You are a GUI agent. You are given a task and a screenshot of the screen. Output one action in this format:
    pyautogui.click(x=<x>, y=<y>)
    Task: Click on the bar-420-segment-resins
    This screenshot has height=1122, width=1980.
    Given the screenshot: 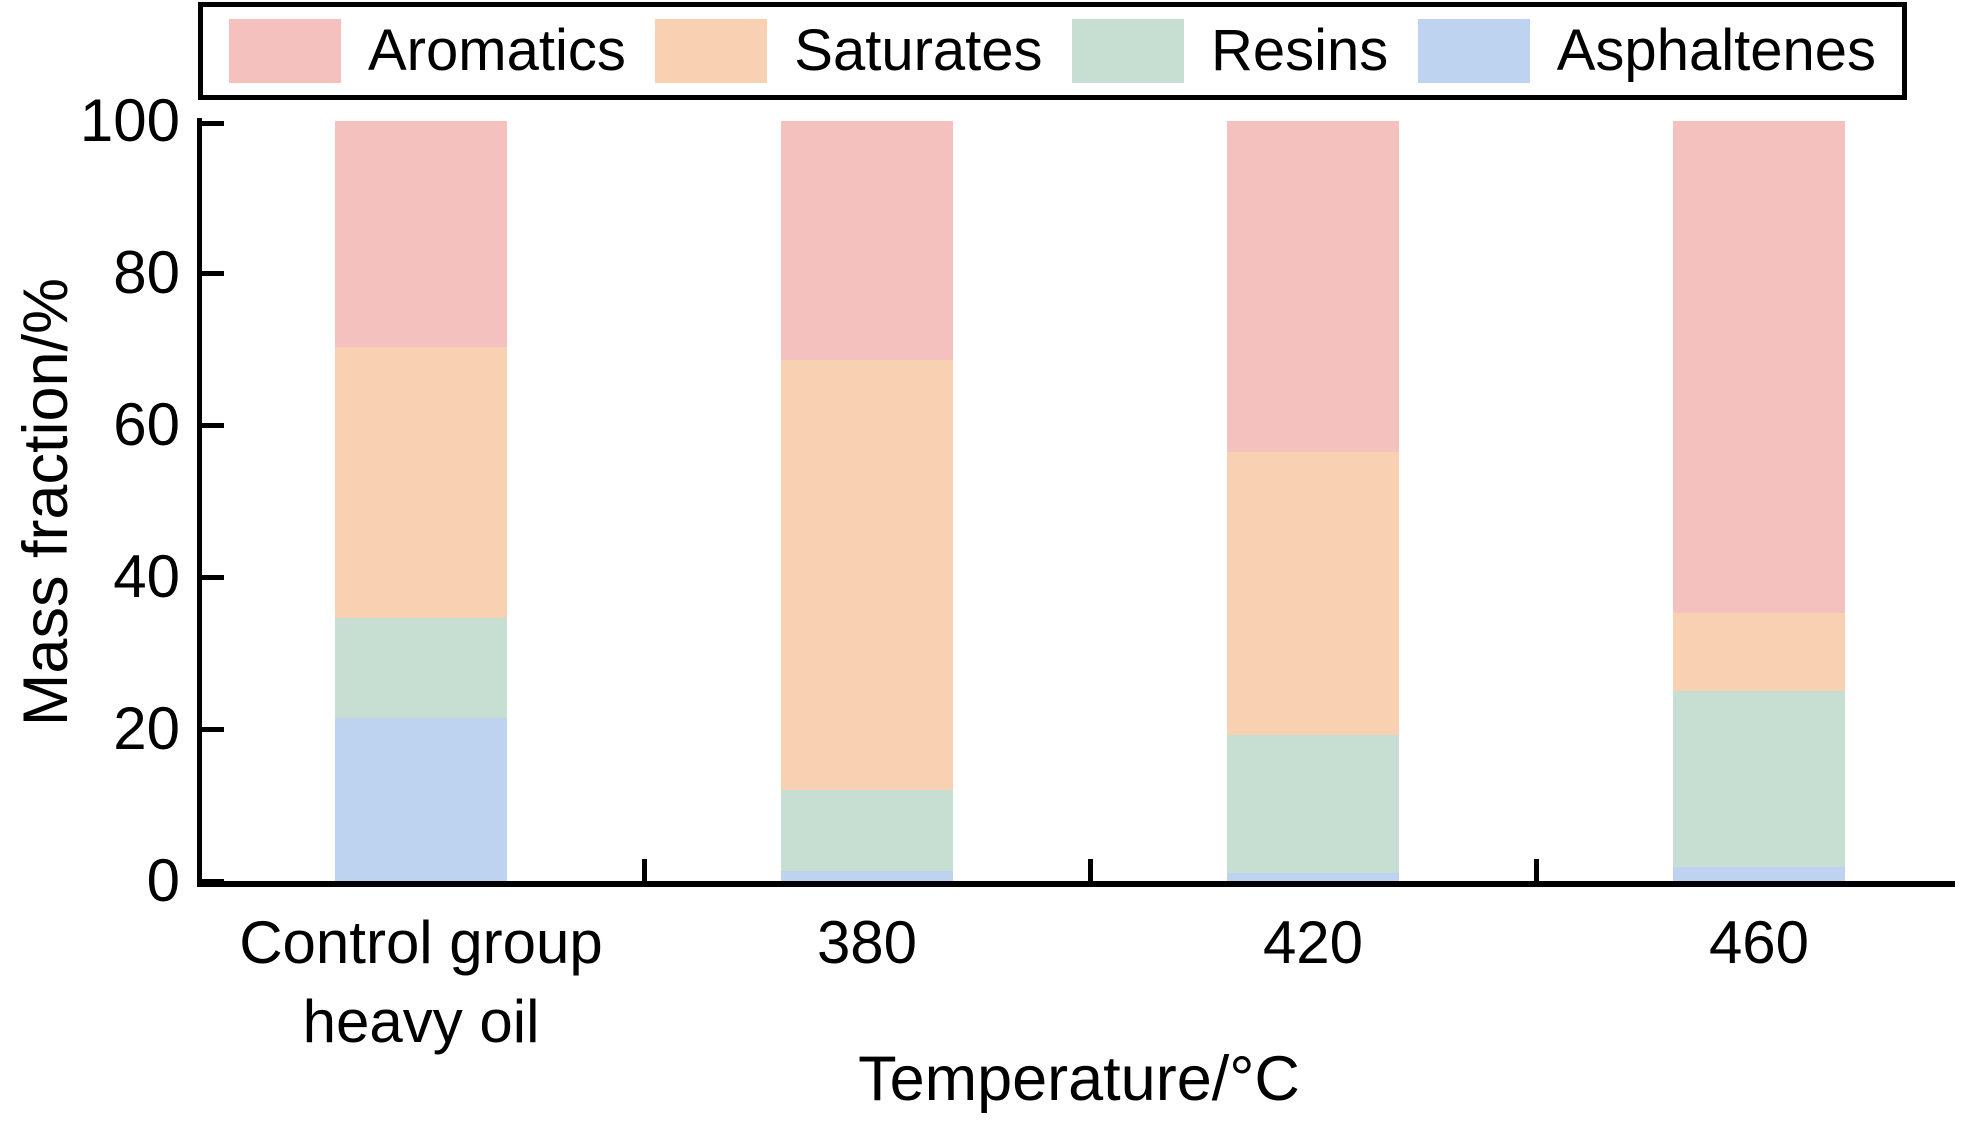 What is the action you would take?
    pyautogui.click(x=1313, y=804)
    